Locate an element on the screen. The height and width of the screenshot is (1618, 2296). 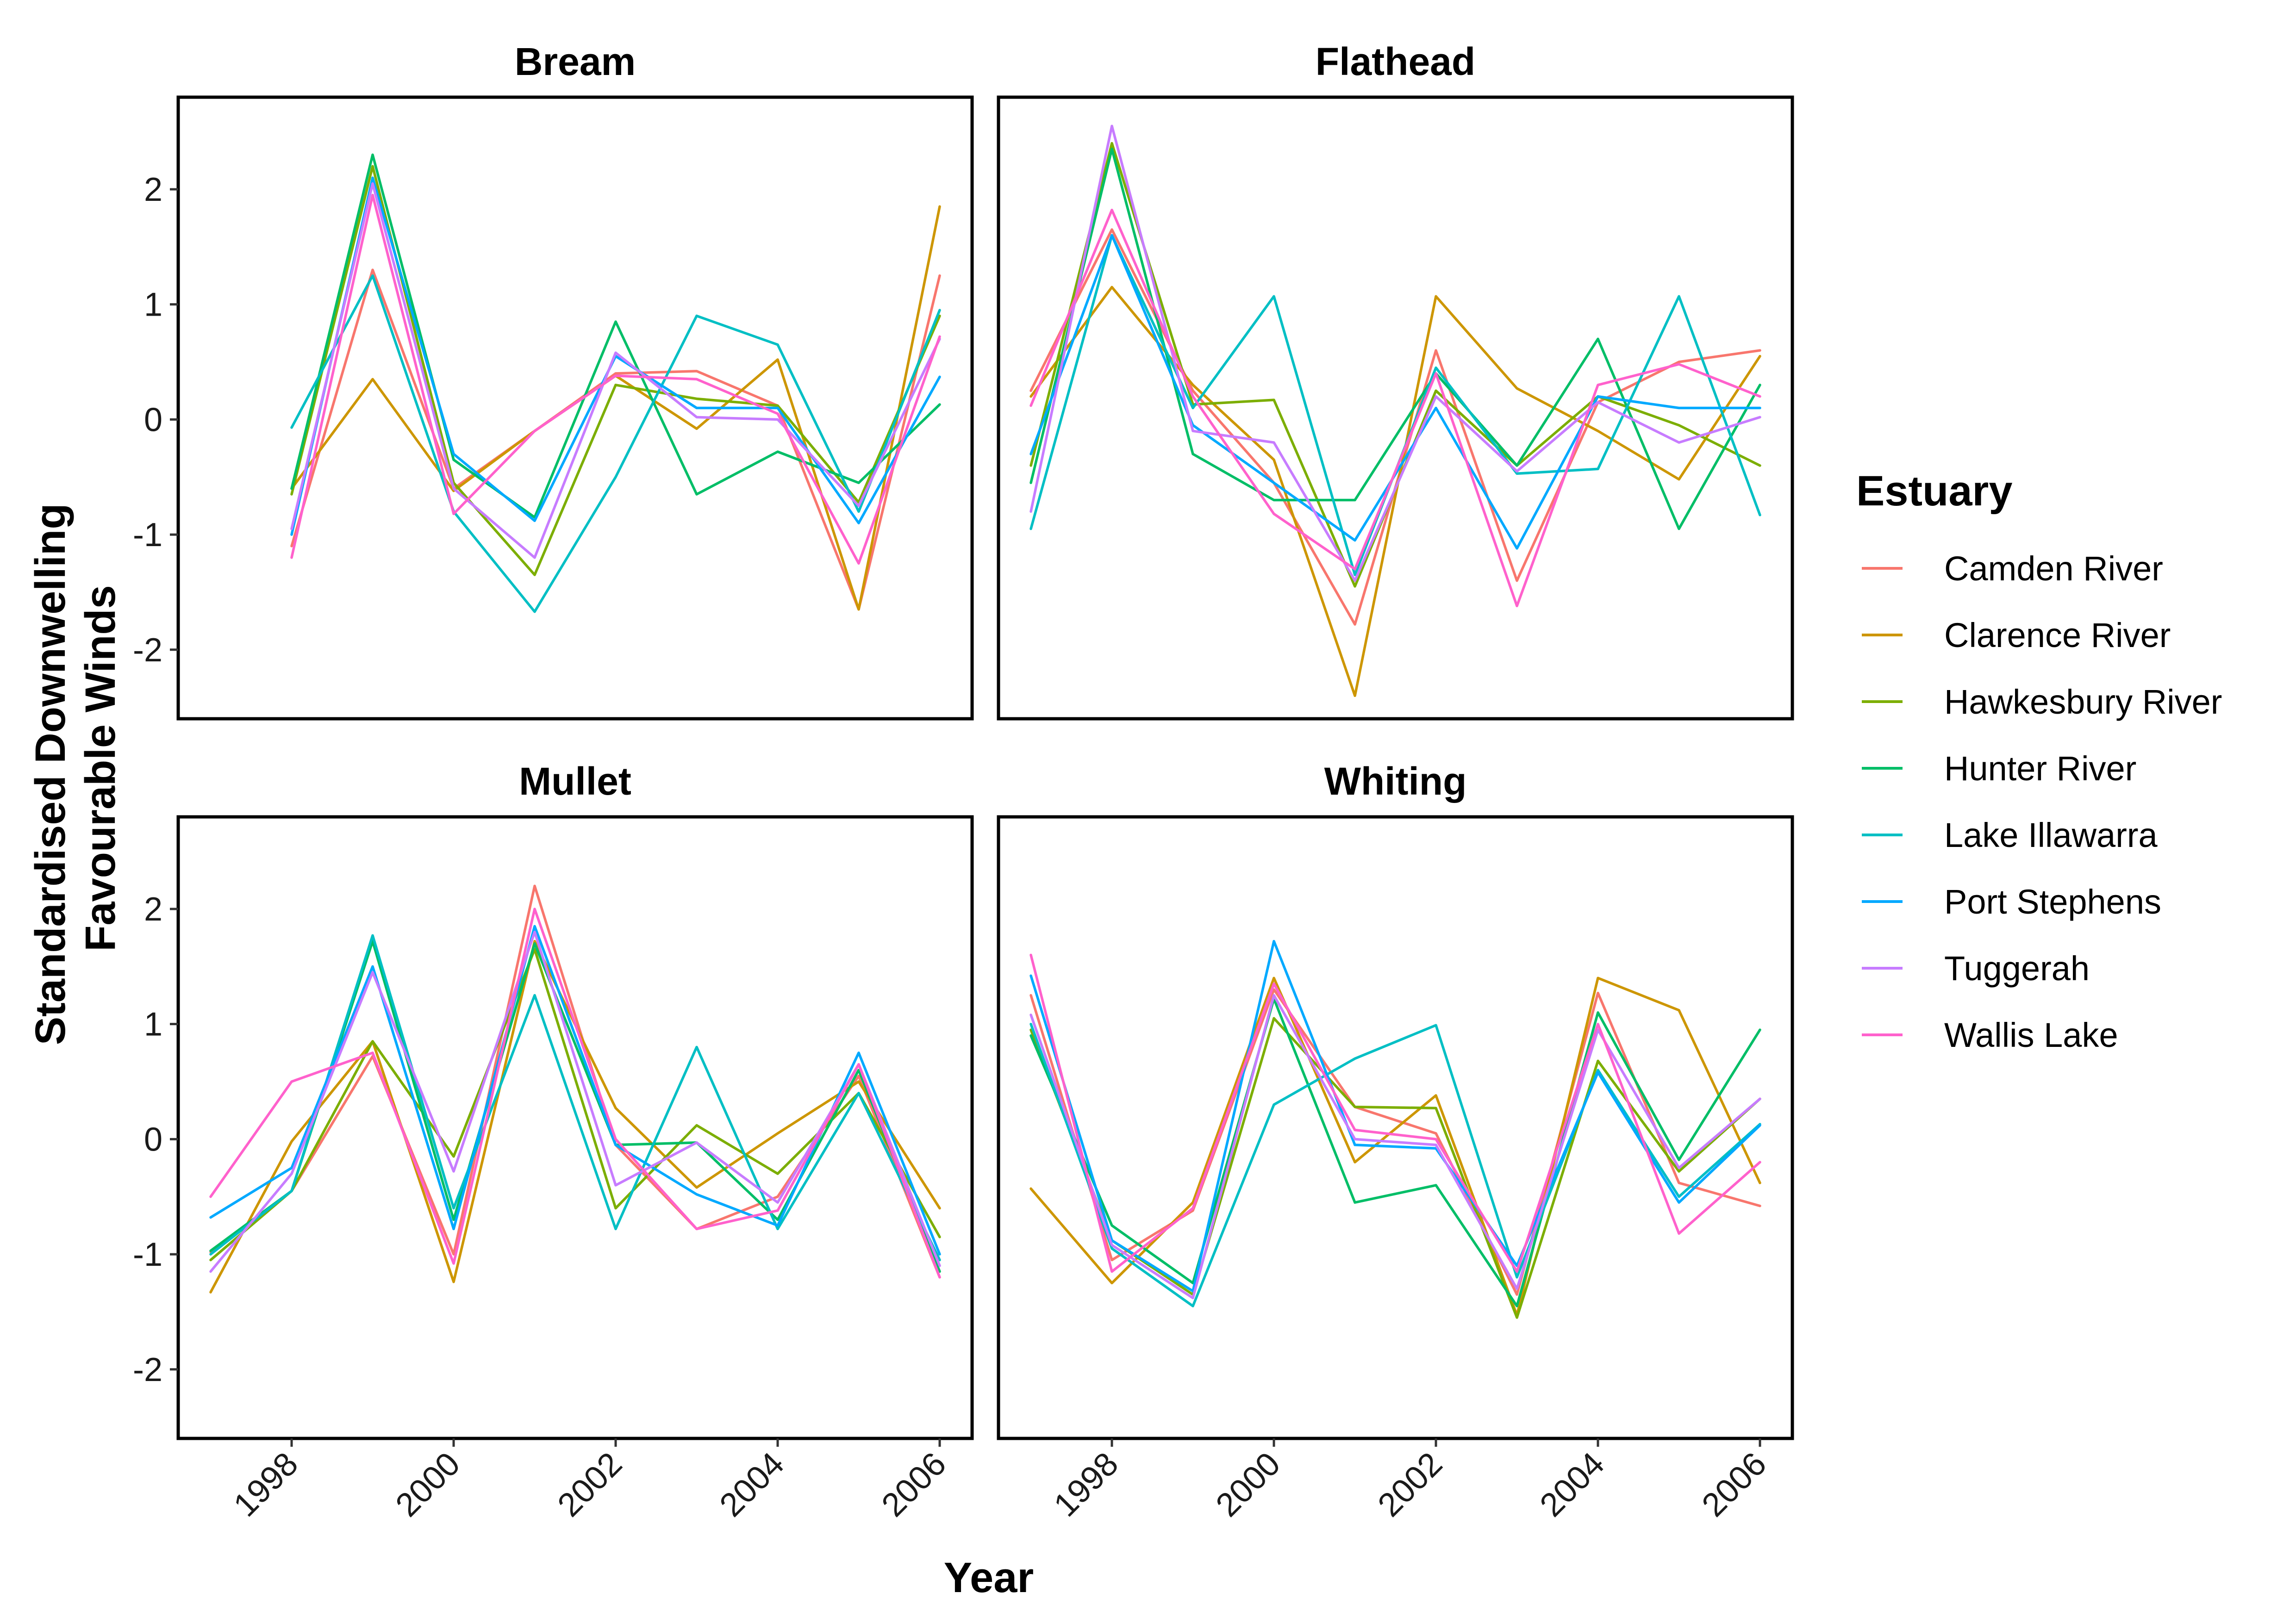
panel-title: Mullet is located at coordinates (575, 781).